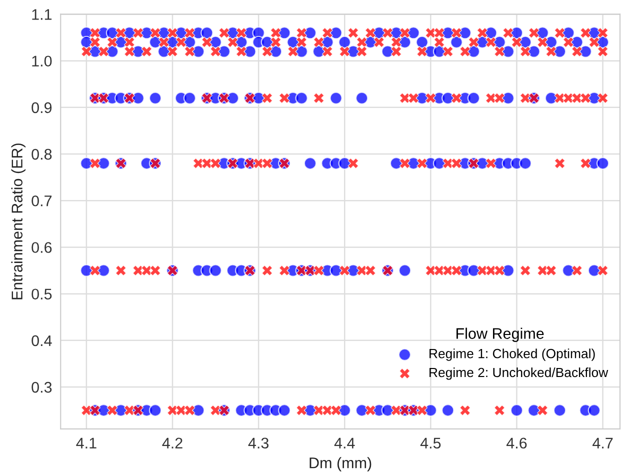  What do you see at coordinates (519, 373) in the screenshot?
I see `legend-label: Regime 2: Unchoked/Backflow` at bounding box center [519, 373].